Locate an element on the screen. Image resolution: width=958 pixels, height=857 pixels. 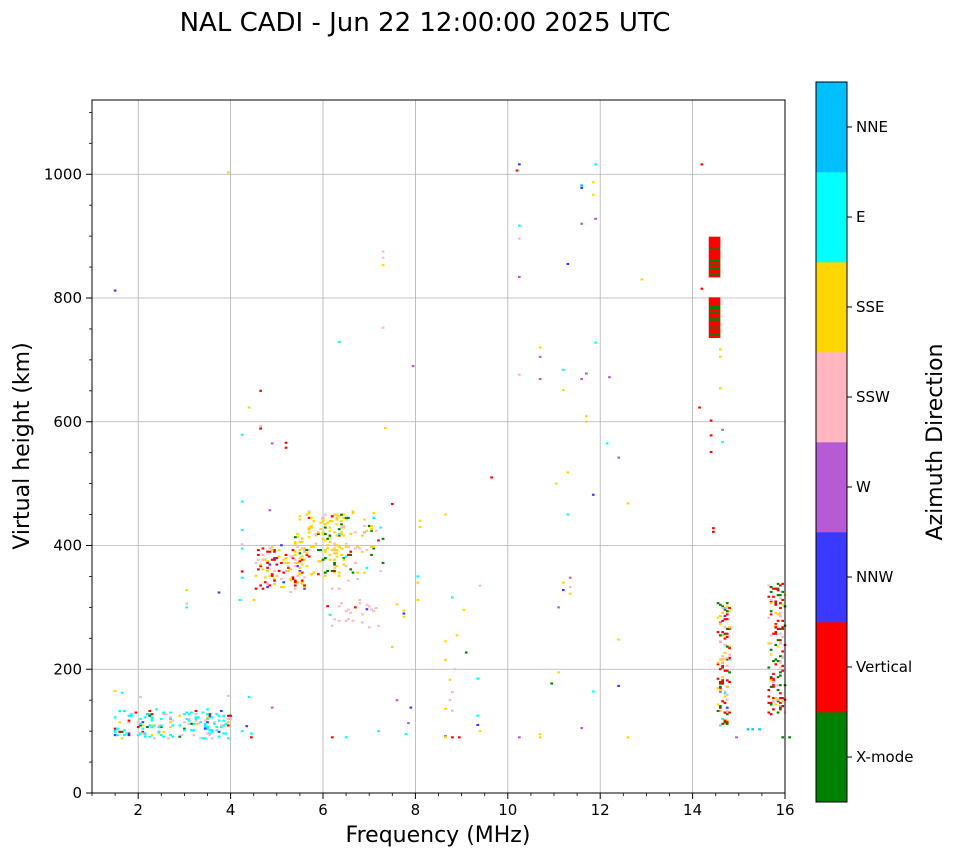
colorbar-frame is located at coordinates (831, 442).